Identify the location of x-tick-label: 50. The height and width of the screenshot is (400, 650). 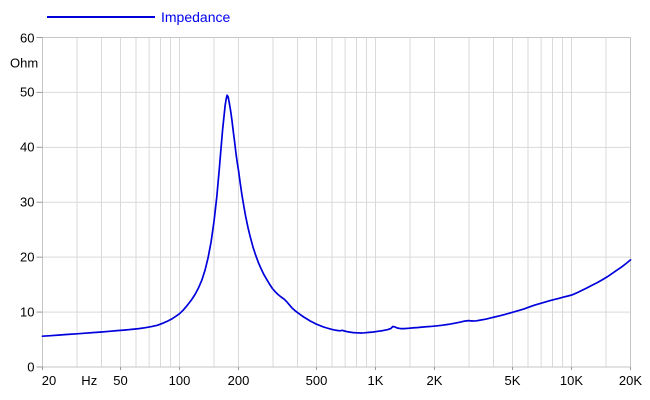
(120, 380).